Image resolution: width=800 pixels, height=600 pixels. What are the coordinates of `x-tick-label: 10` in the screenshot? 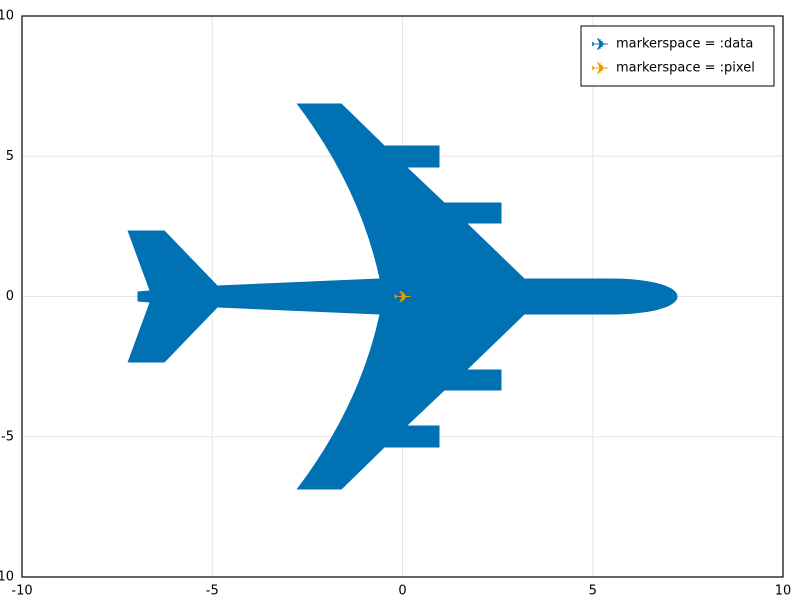 It's located at (783, 591).